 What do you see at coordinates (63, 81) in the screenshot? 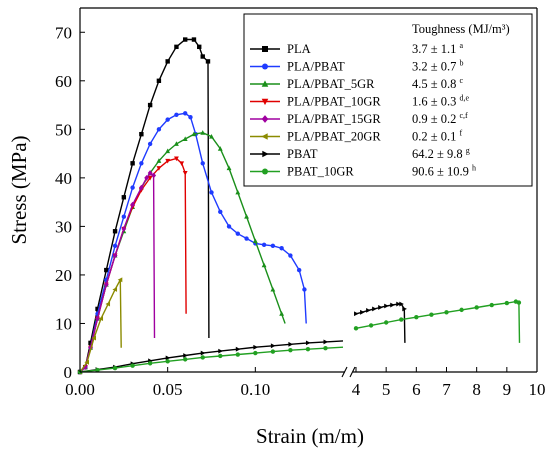
I see `y-tick-label: 60` at bounding box center [63, 81].